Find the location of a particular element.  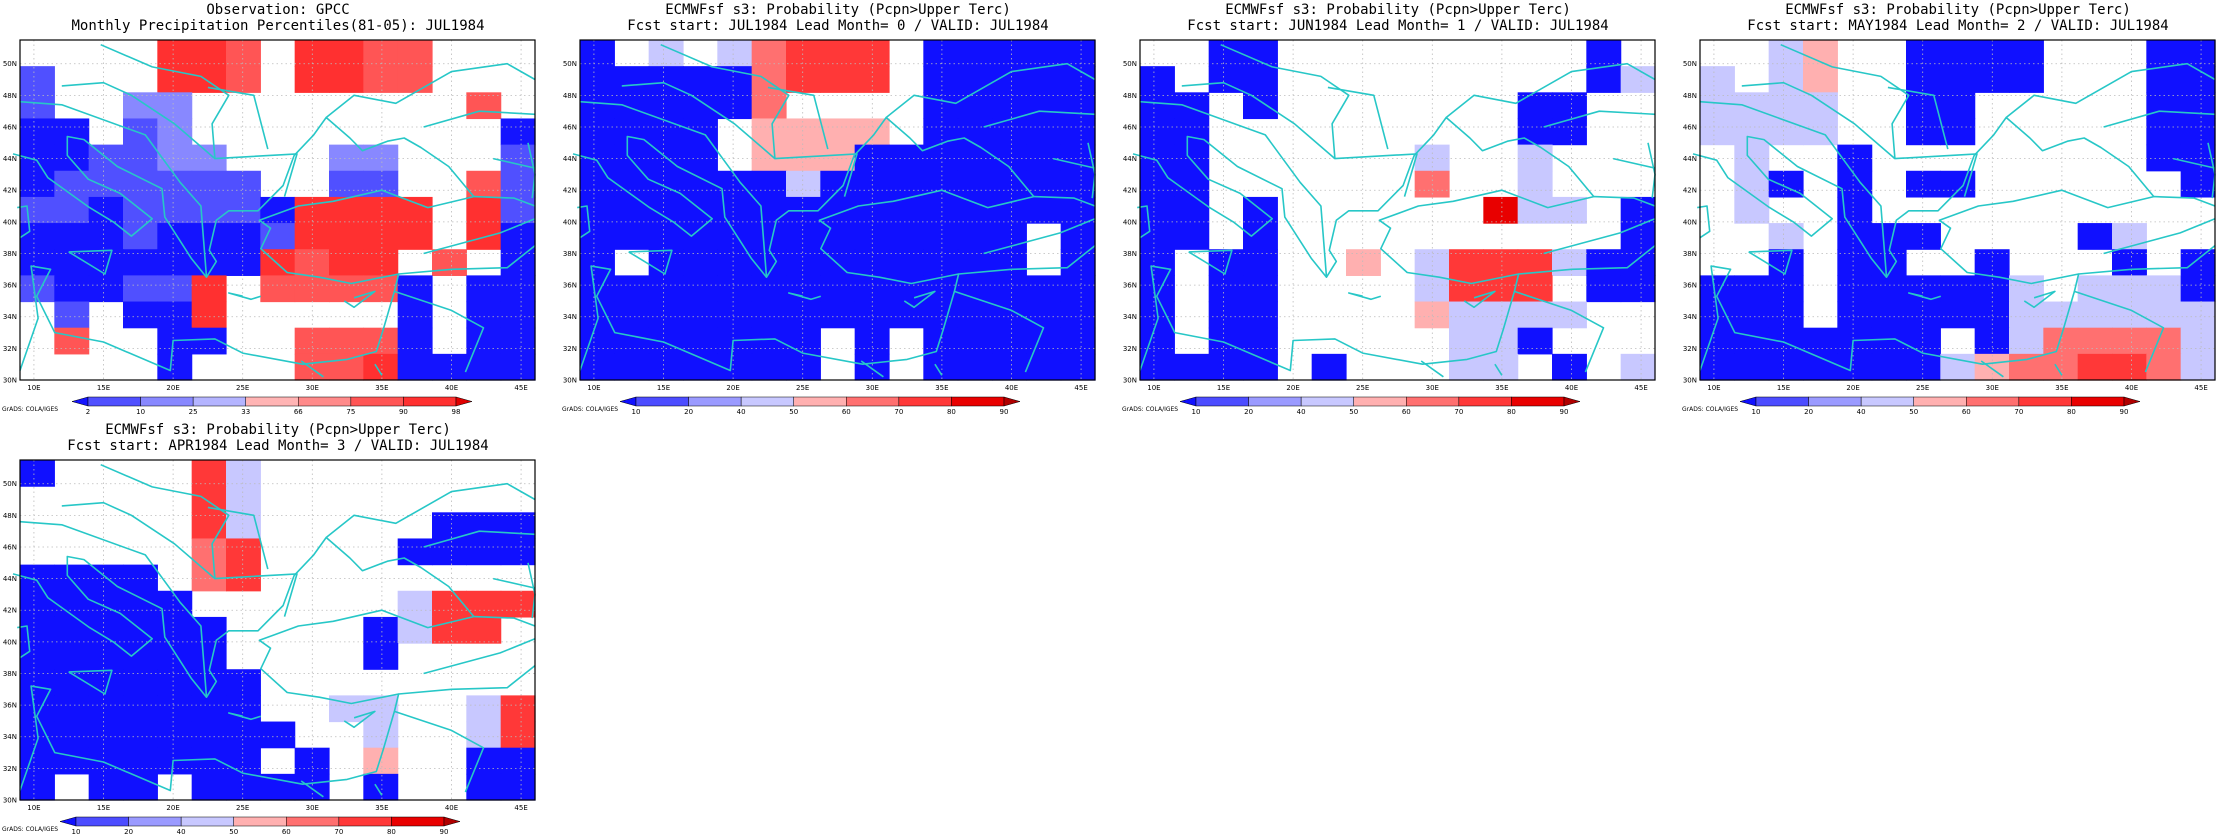

colorbar-label: 90 is located at coordinates (1564, 412).